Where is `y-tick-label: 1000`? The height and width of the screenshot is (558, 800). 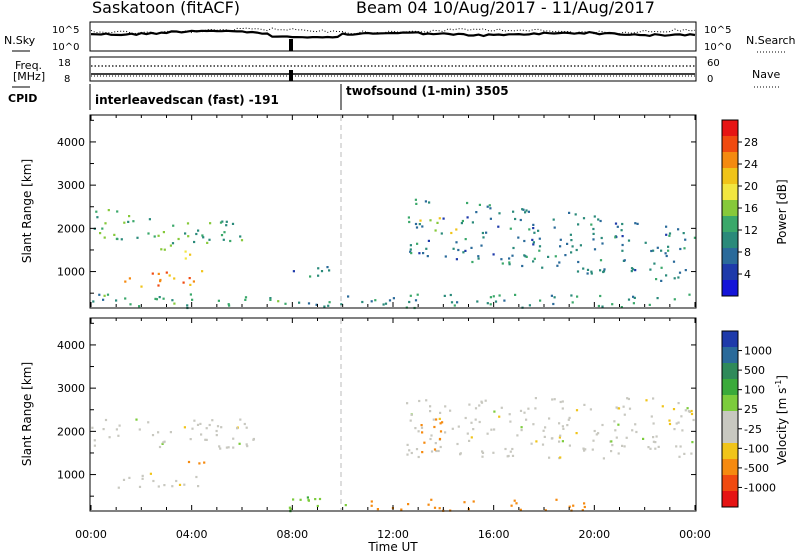
y-tick-label: 1000 is located at coordinates (71, 475).